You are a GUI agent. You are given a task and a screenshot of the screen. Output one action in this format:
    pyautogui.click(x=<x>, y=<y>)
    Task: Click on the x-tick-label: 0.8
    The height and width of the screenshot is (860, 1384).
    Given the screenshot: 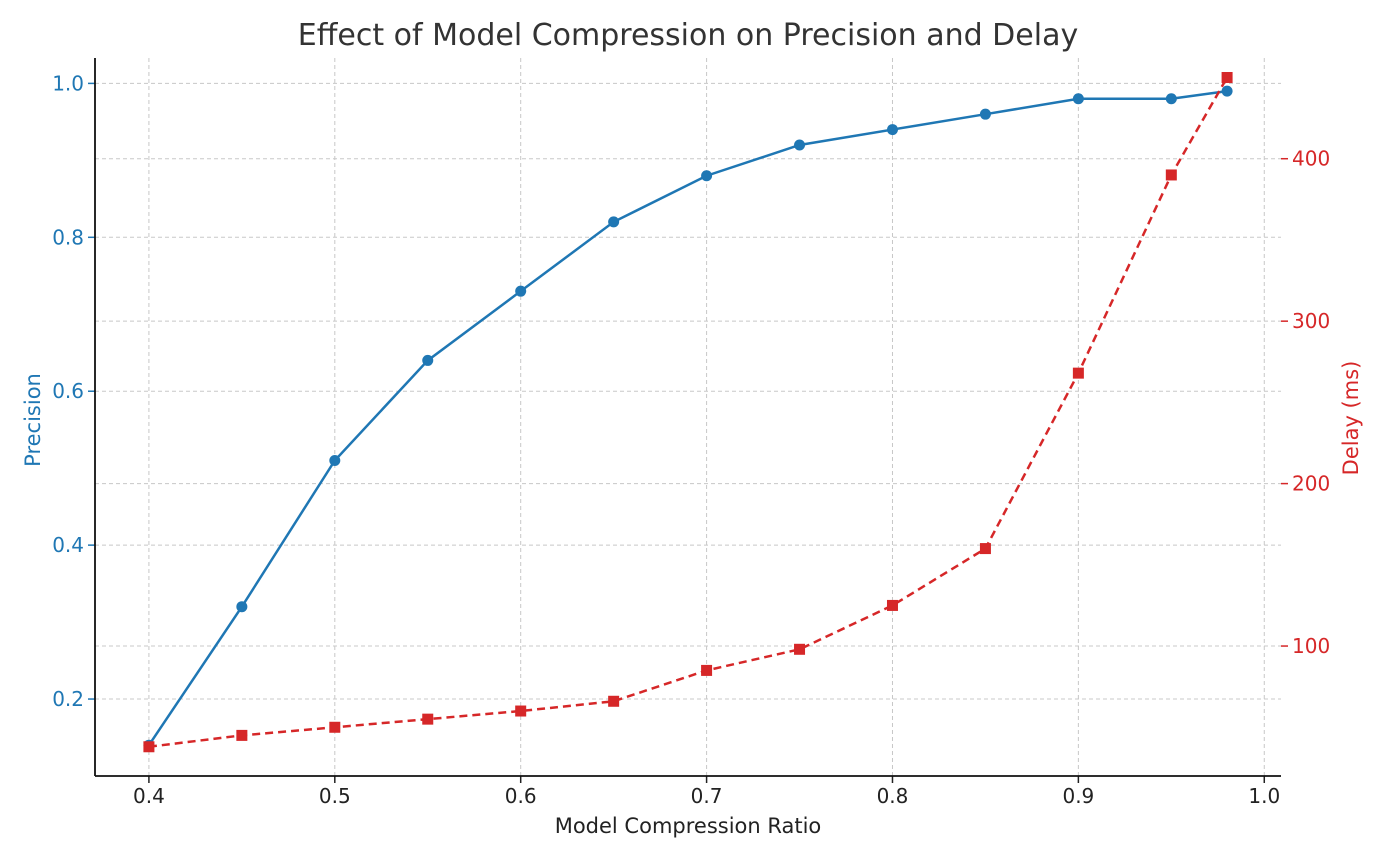 What is the action you would take?
    pyautogui.click(x=893, y=796)
    